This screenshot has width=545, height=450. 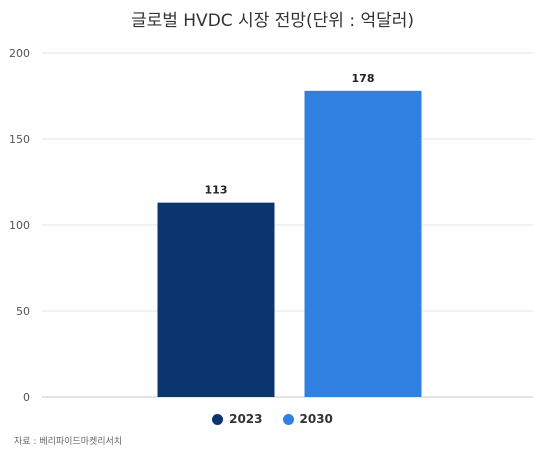 What do you see at coordinates (19, 225) in the screenshot?
I see `y-tick-label-100: 100` at bounding box center [19, 225].